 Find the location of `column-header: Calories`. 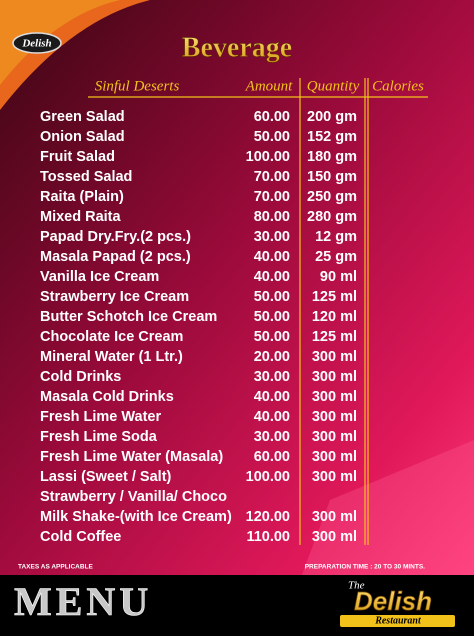

column-header: Calories is located at coordinates (398, 86).